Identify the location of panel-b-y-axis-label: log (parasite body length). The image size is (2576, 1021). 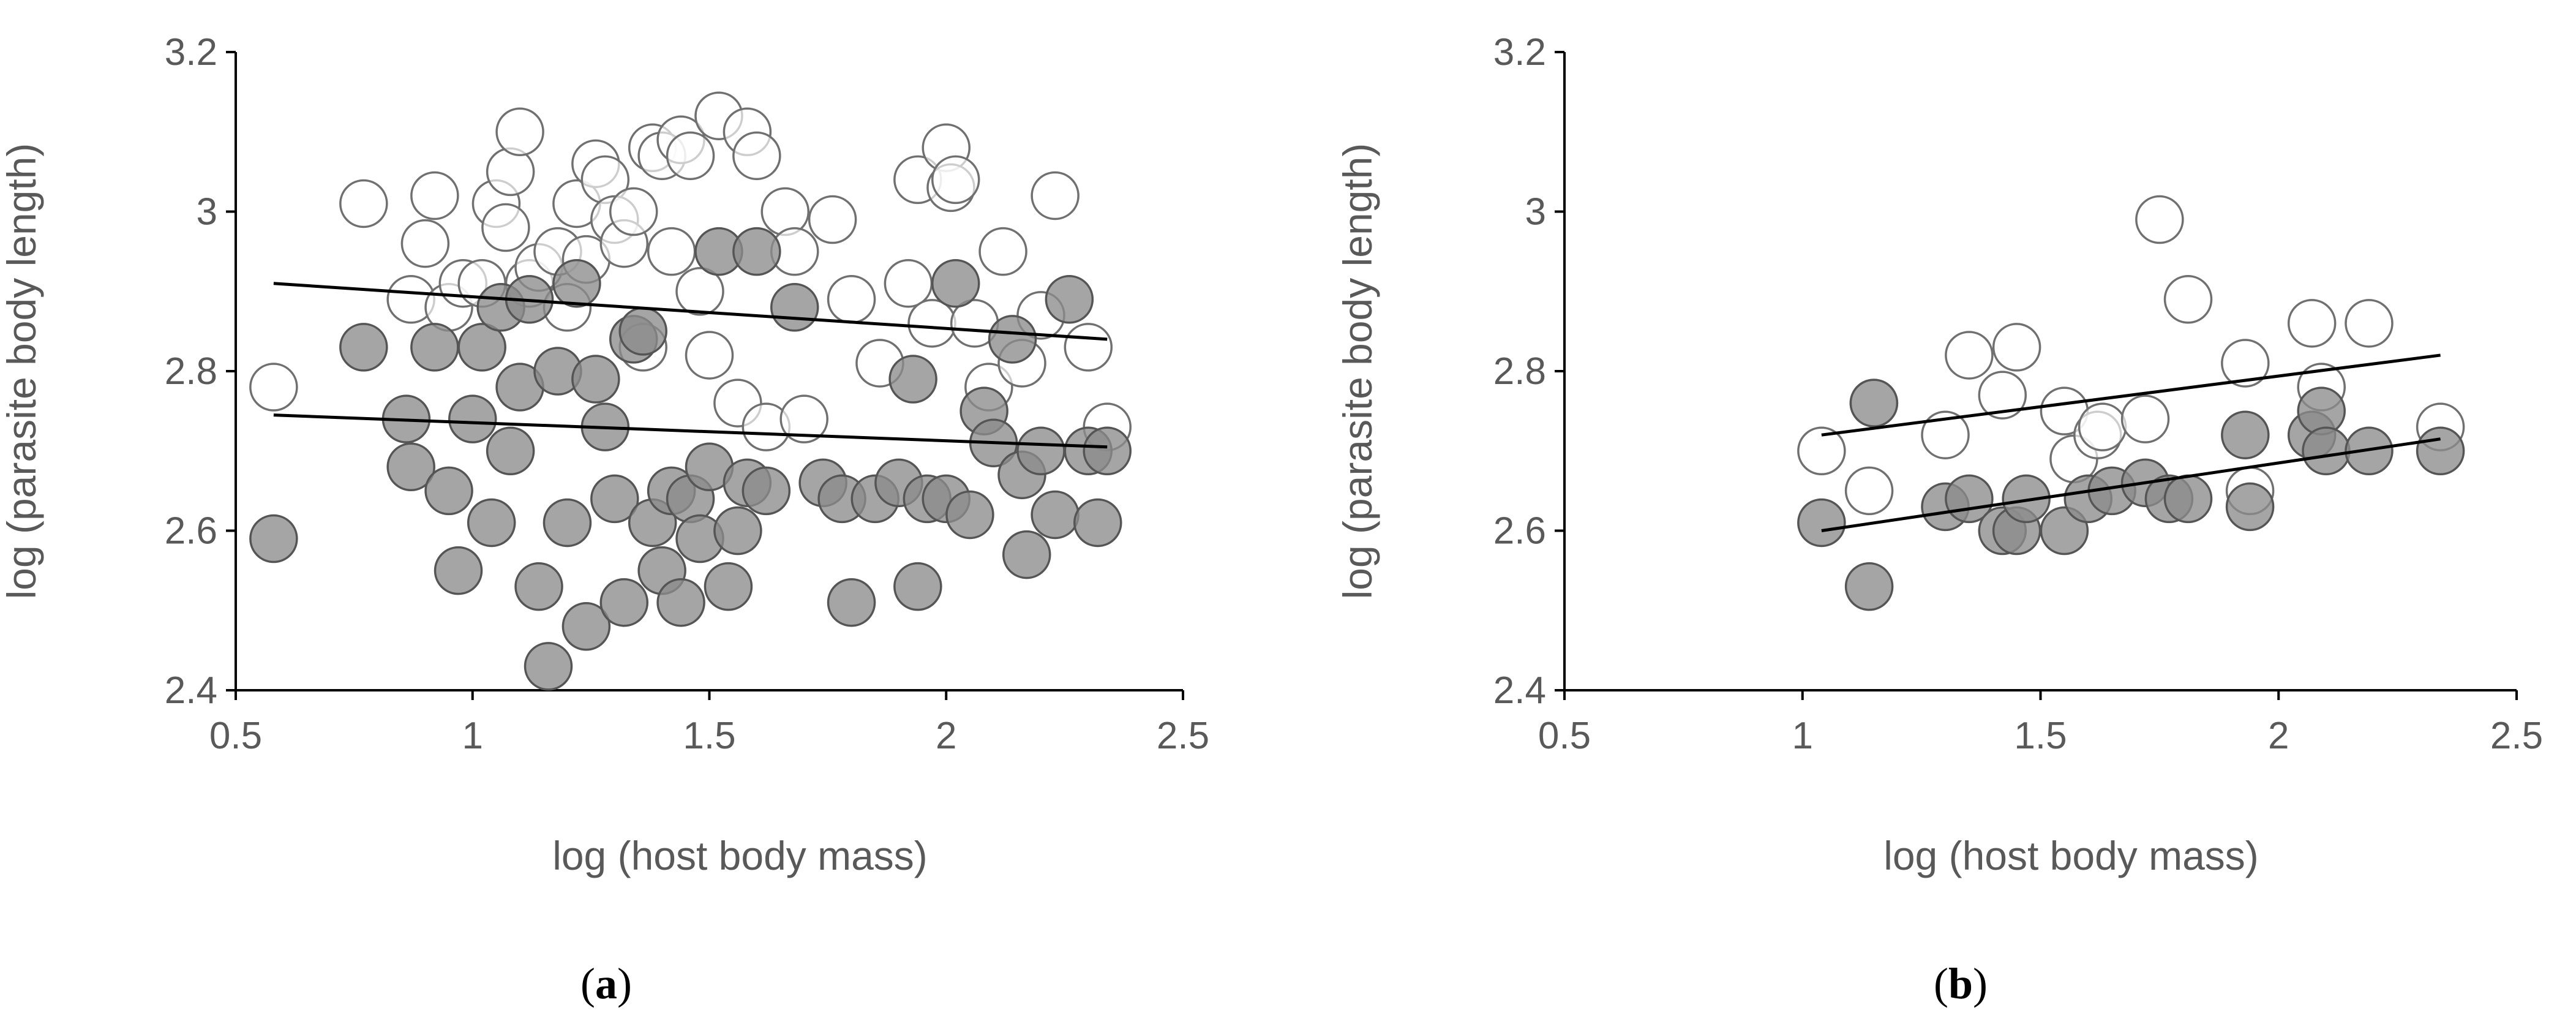
(1357, 371).